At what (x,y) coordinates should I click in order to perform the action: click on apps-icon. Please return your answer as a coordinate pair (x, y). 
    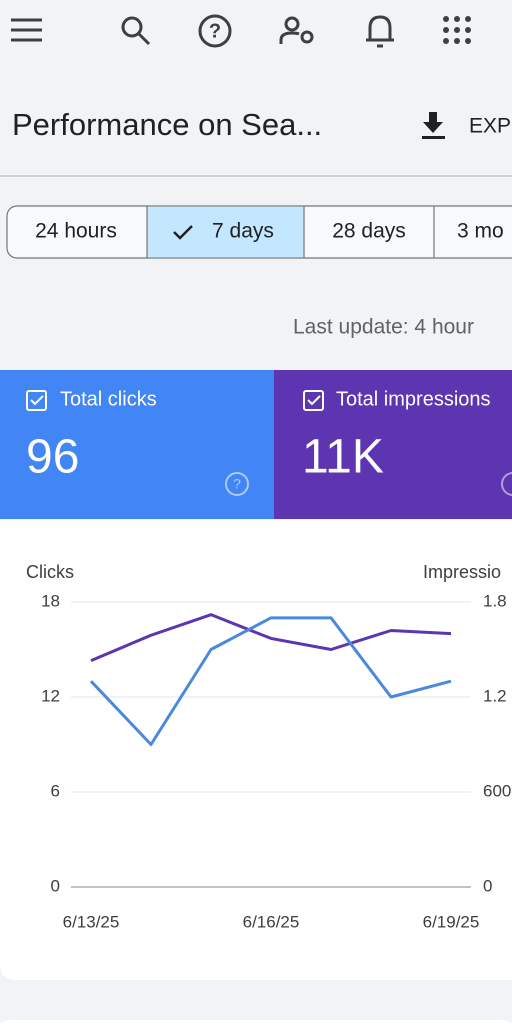
    Looking at the image, I should click on (457, 30).